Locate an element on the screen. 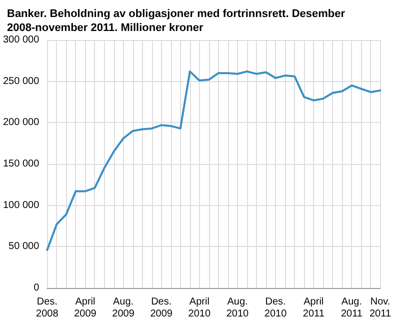  x-tick-label: Des. 2009 is located at coordinates (161, 308).